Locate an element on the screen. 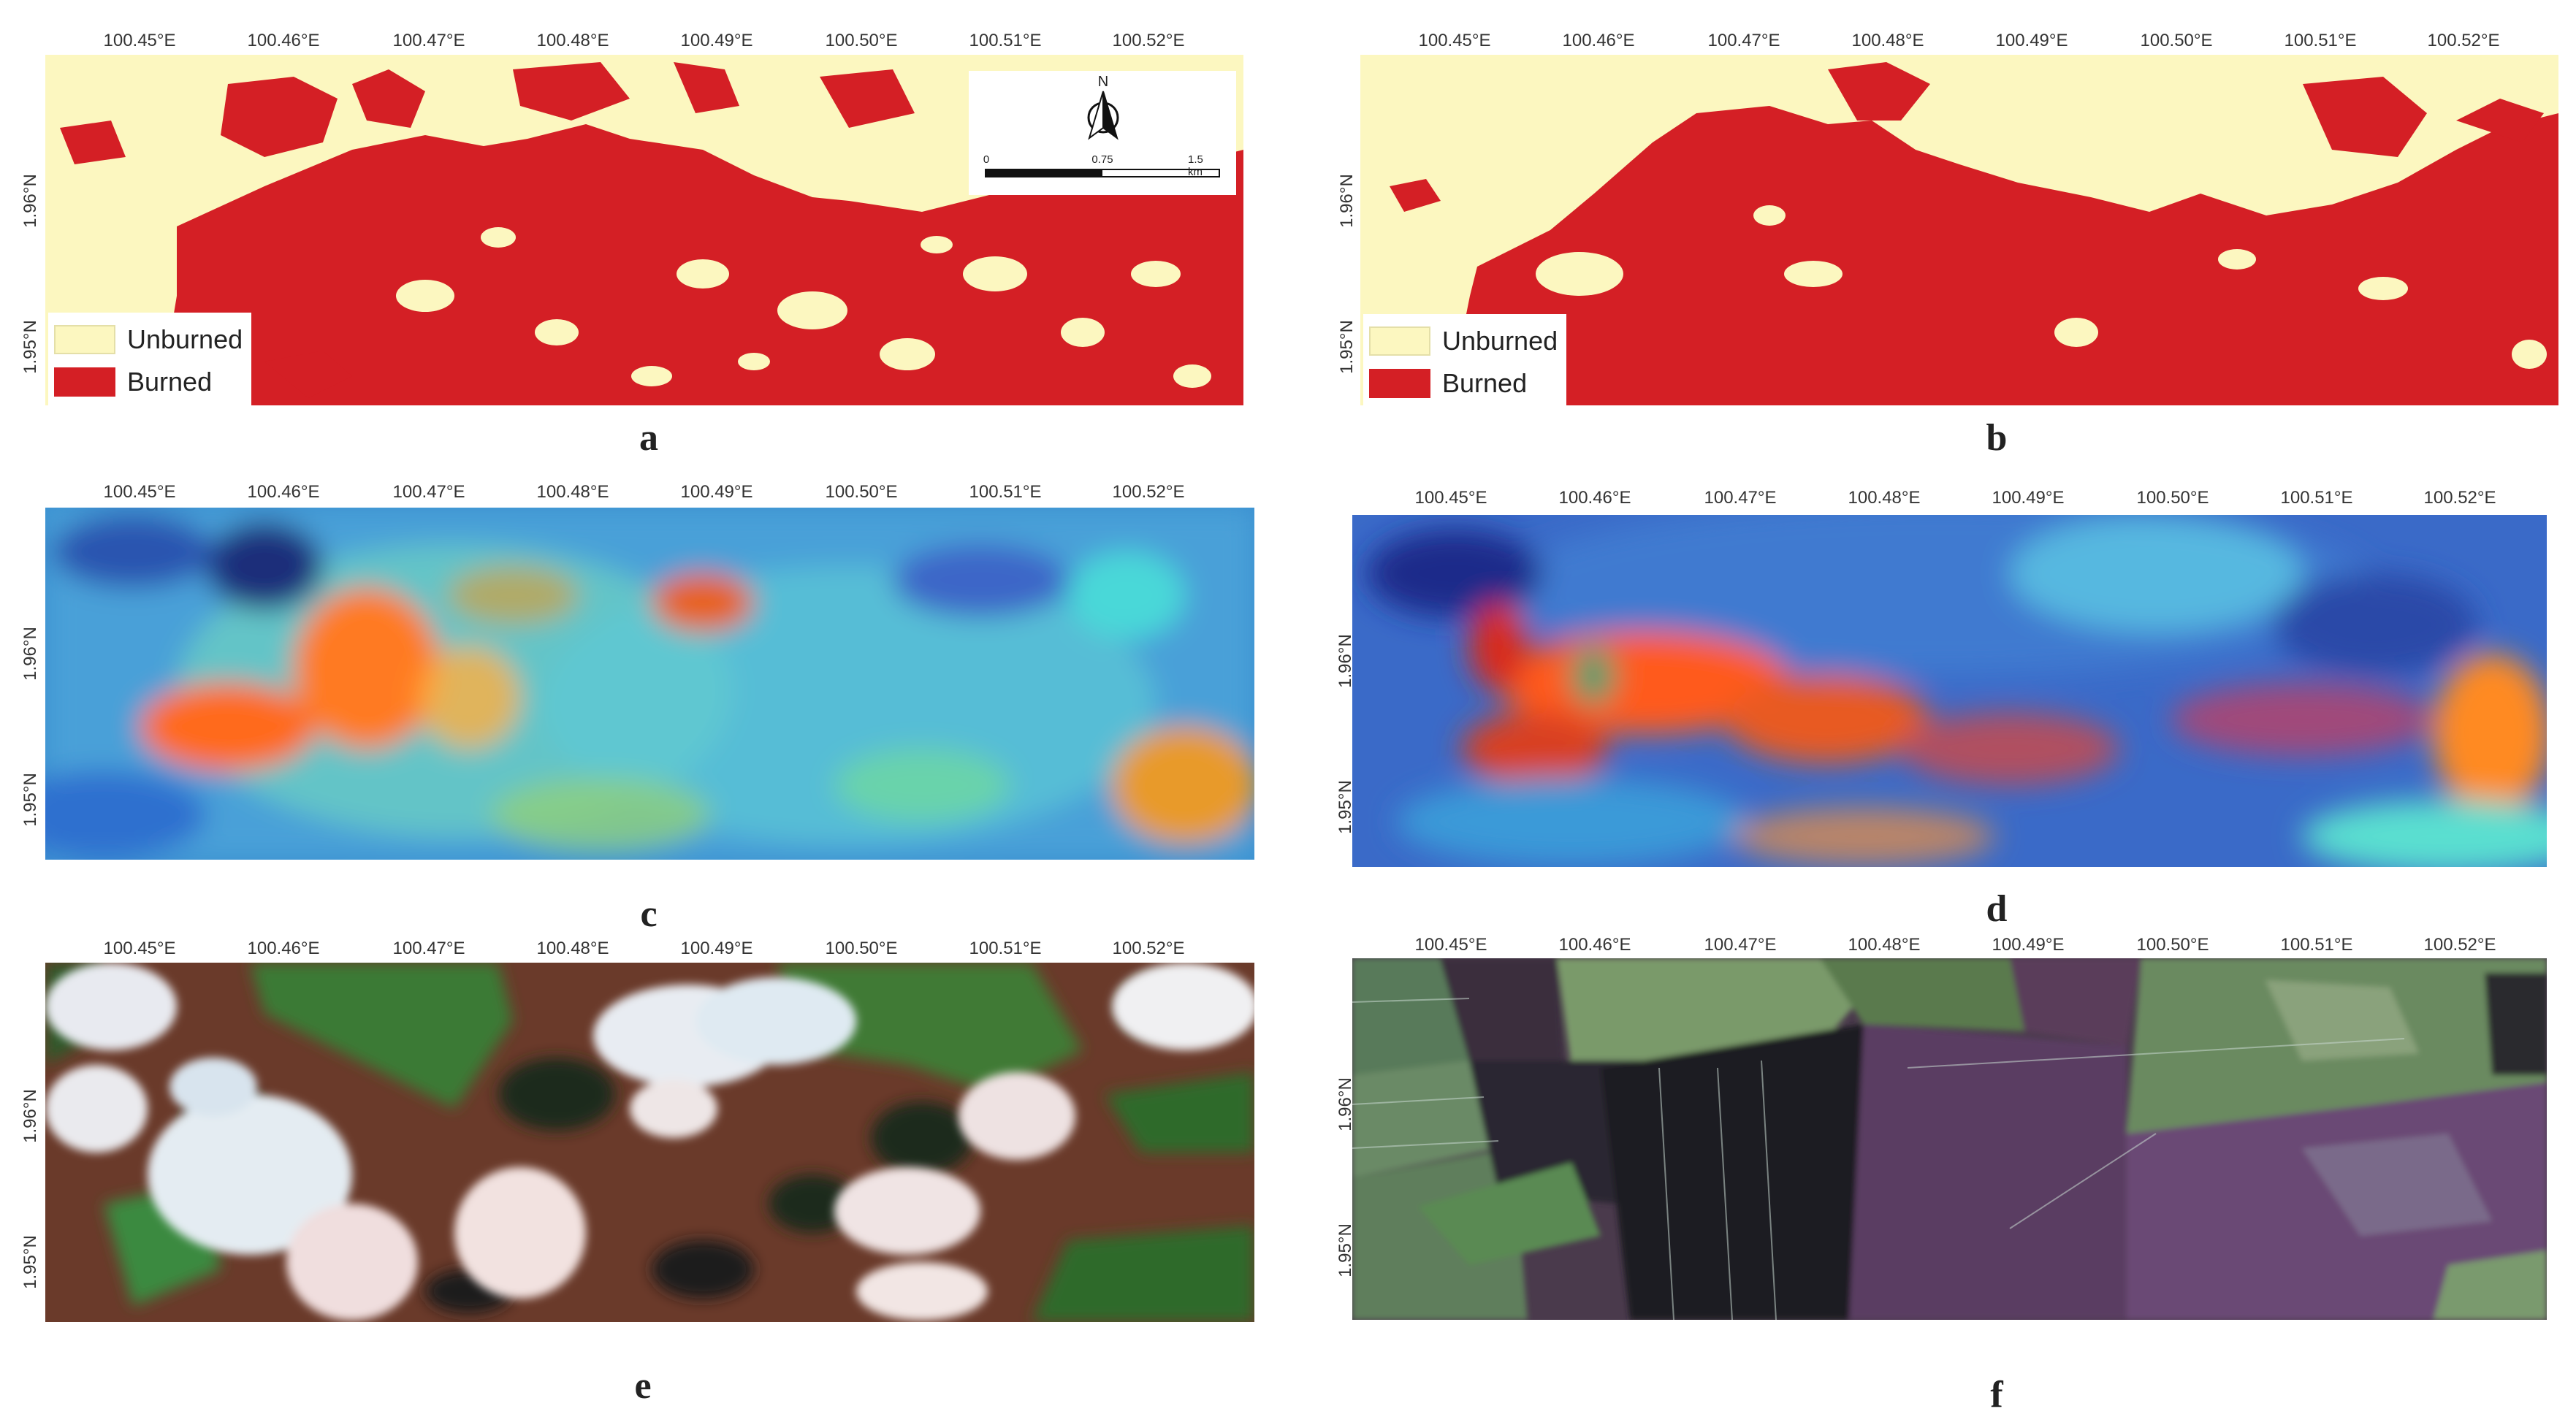 The width and height of the screenshot is (2576, 1425). panel-label-f: f is located at coordinates (1997, 1395).